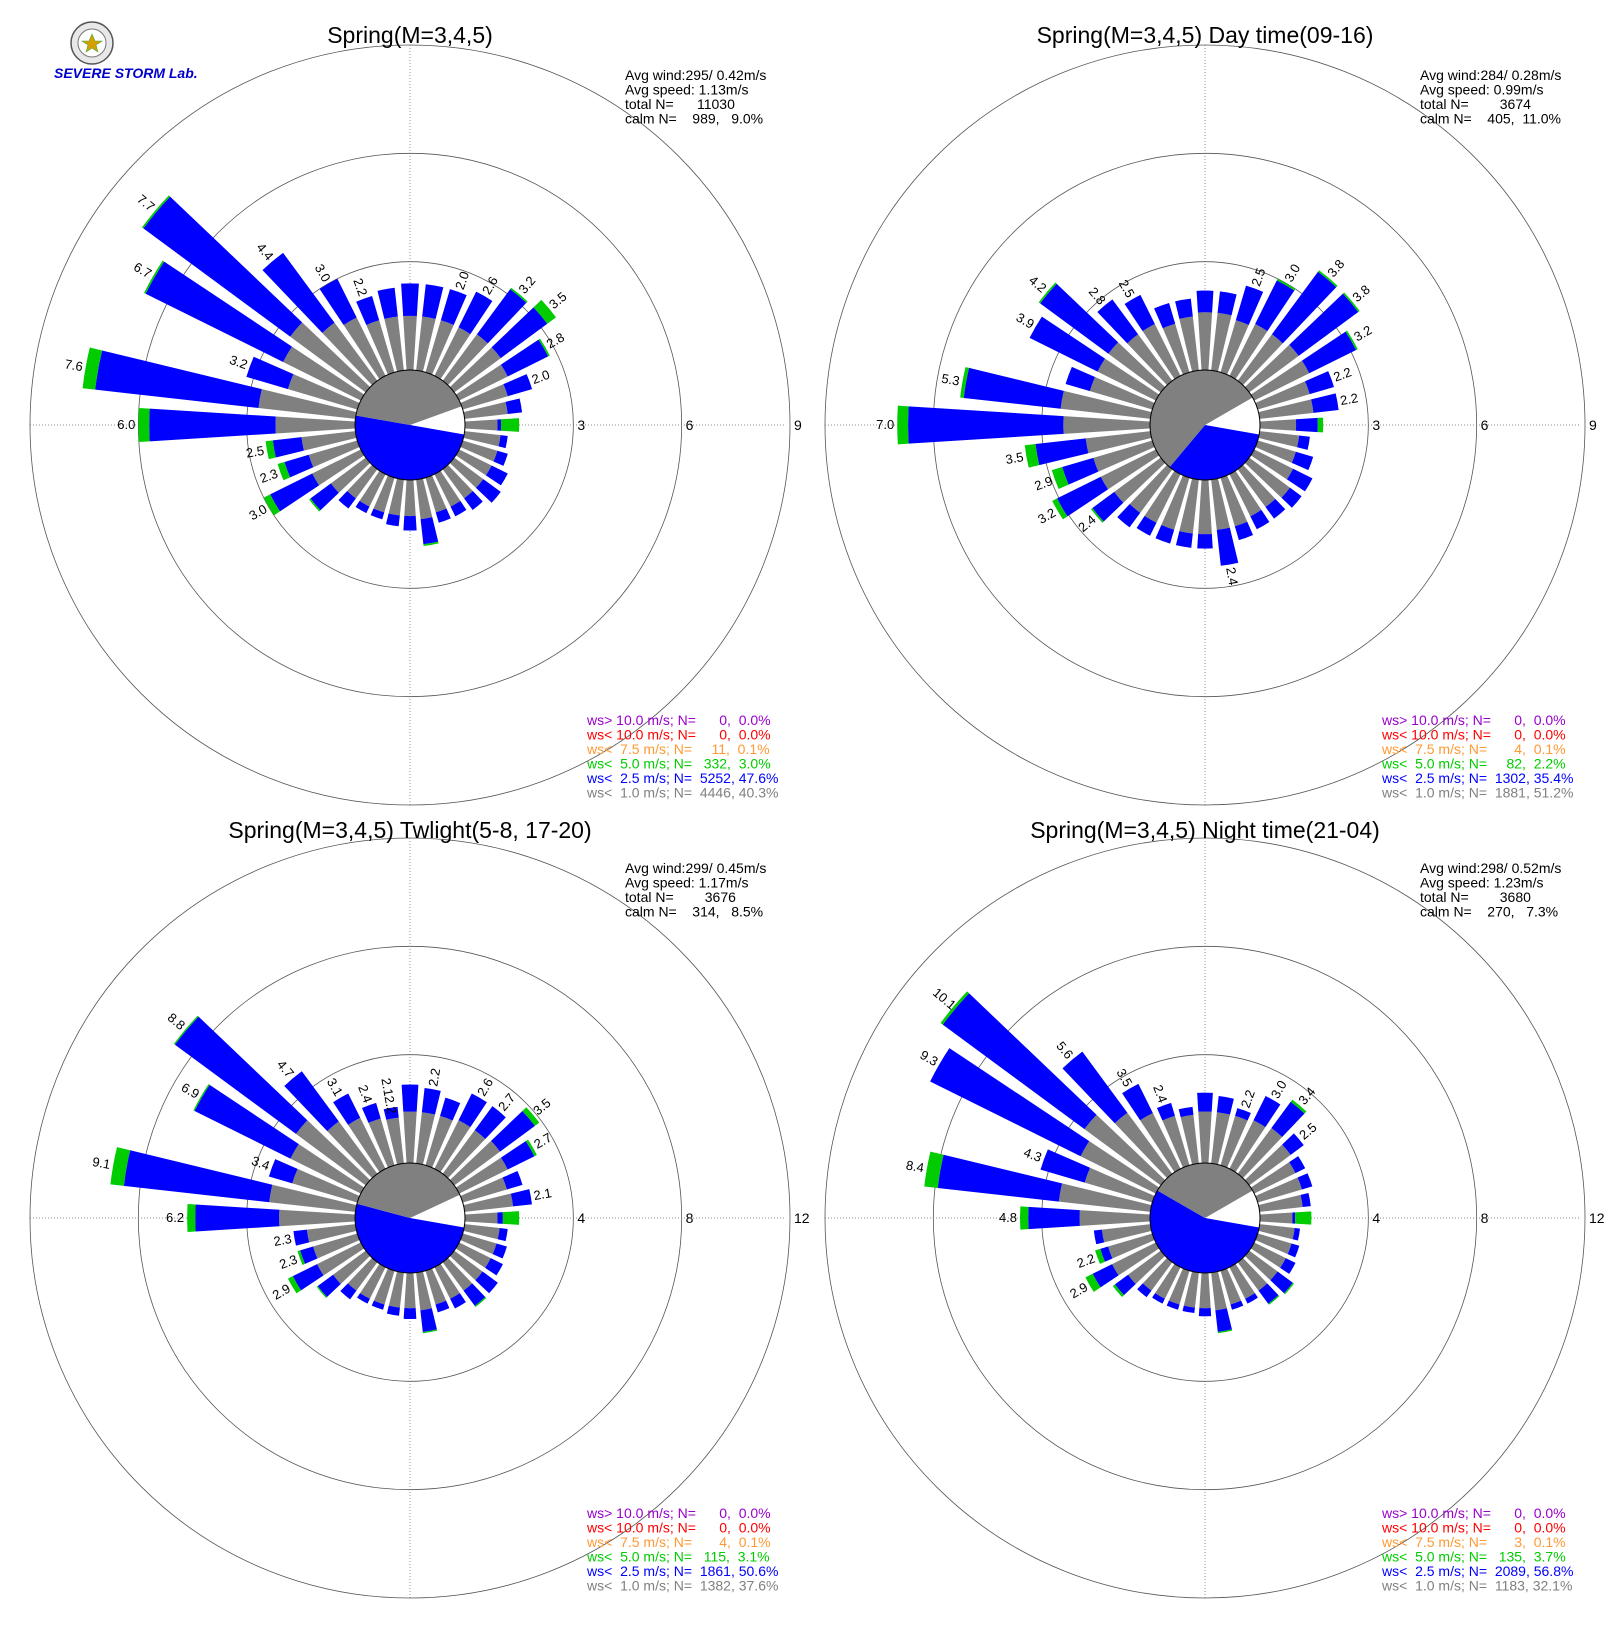 This screenshot has width=1620, height=1640. What do you see at coordinates (678, 720) in the screenshot?
I see `legend-entry: ws> 10.0 m/s; N= 0, 0.0%` at bounding box center [678, 720].